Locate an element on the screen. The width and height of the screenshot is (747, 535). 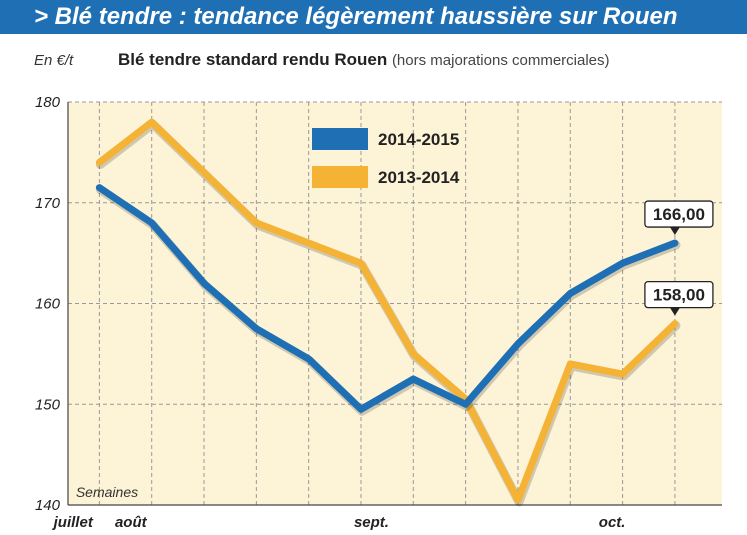
annotation-label: 158,00 is located at coordinates (679, 295).